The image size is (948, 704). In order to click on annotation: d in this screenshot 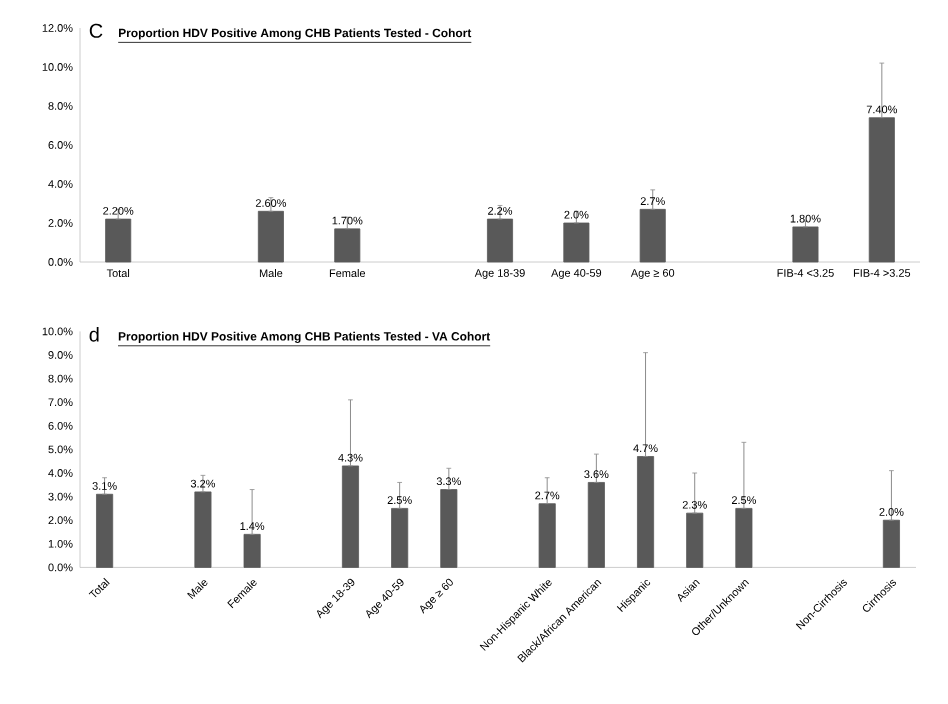, I will do `click(94, 334)`.